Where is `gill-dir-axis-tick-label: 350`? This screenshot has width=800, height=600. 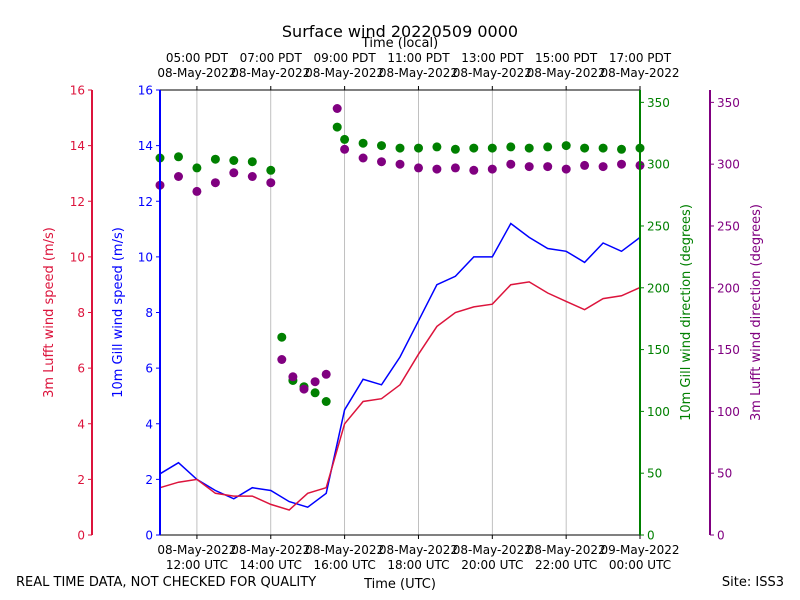
gill-dir-axis-tick-label: 350 is located at coordinates (658, 103).